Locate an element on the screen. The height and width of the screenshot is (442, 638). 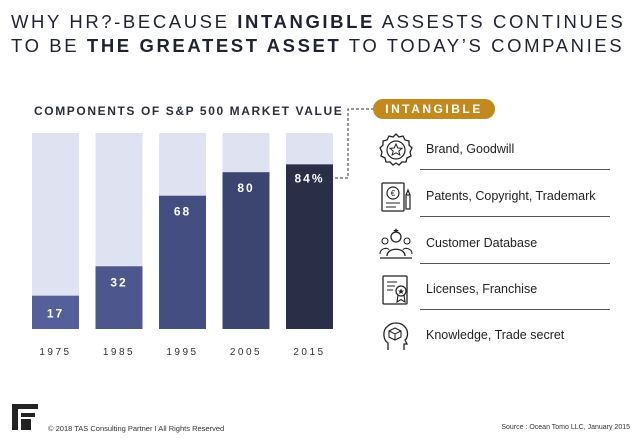
knowledge-icon is located at coordinates (396, 336).